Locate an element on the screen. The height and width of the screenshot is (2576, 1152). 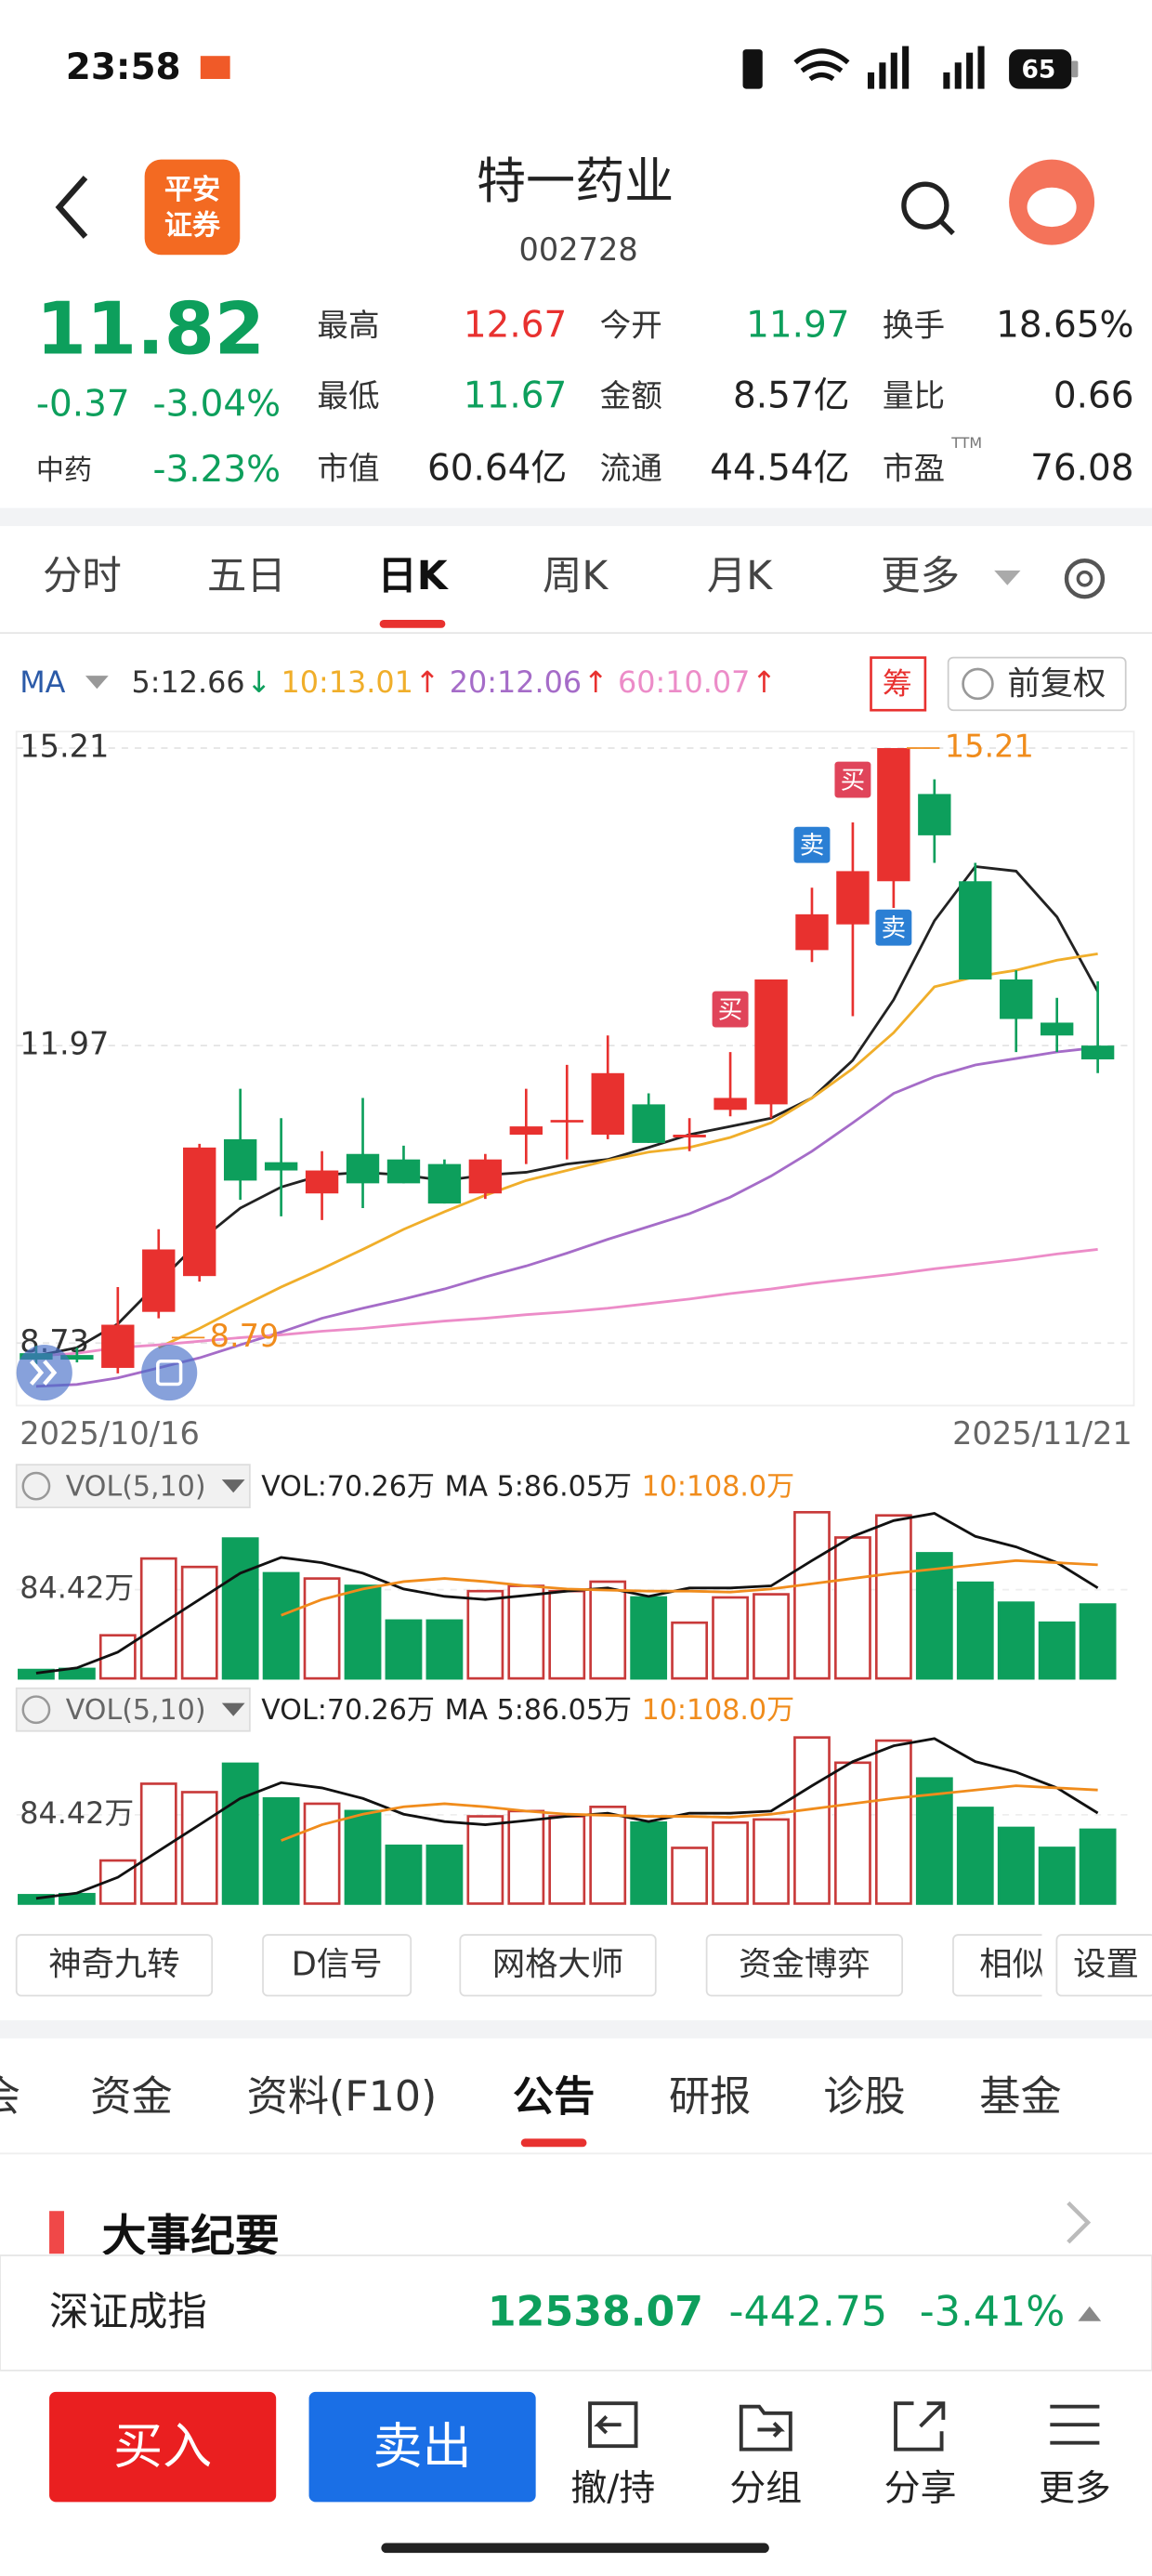
stat-value: 12.67 is located at coordinates (515, 326).